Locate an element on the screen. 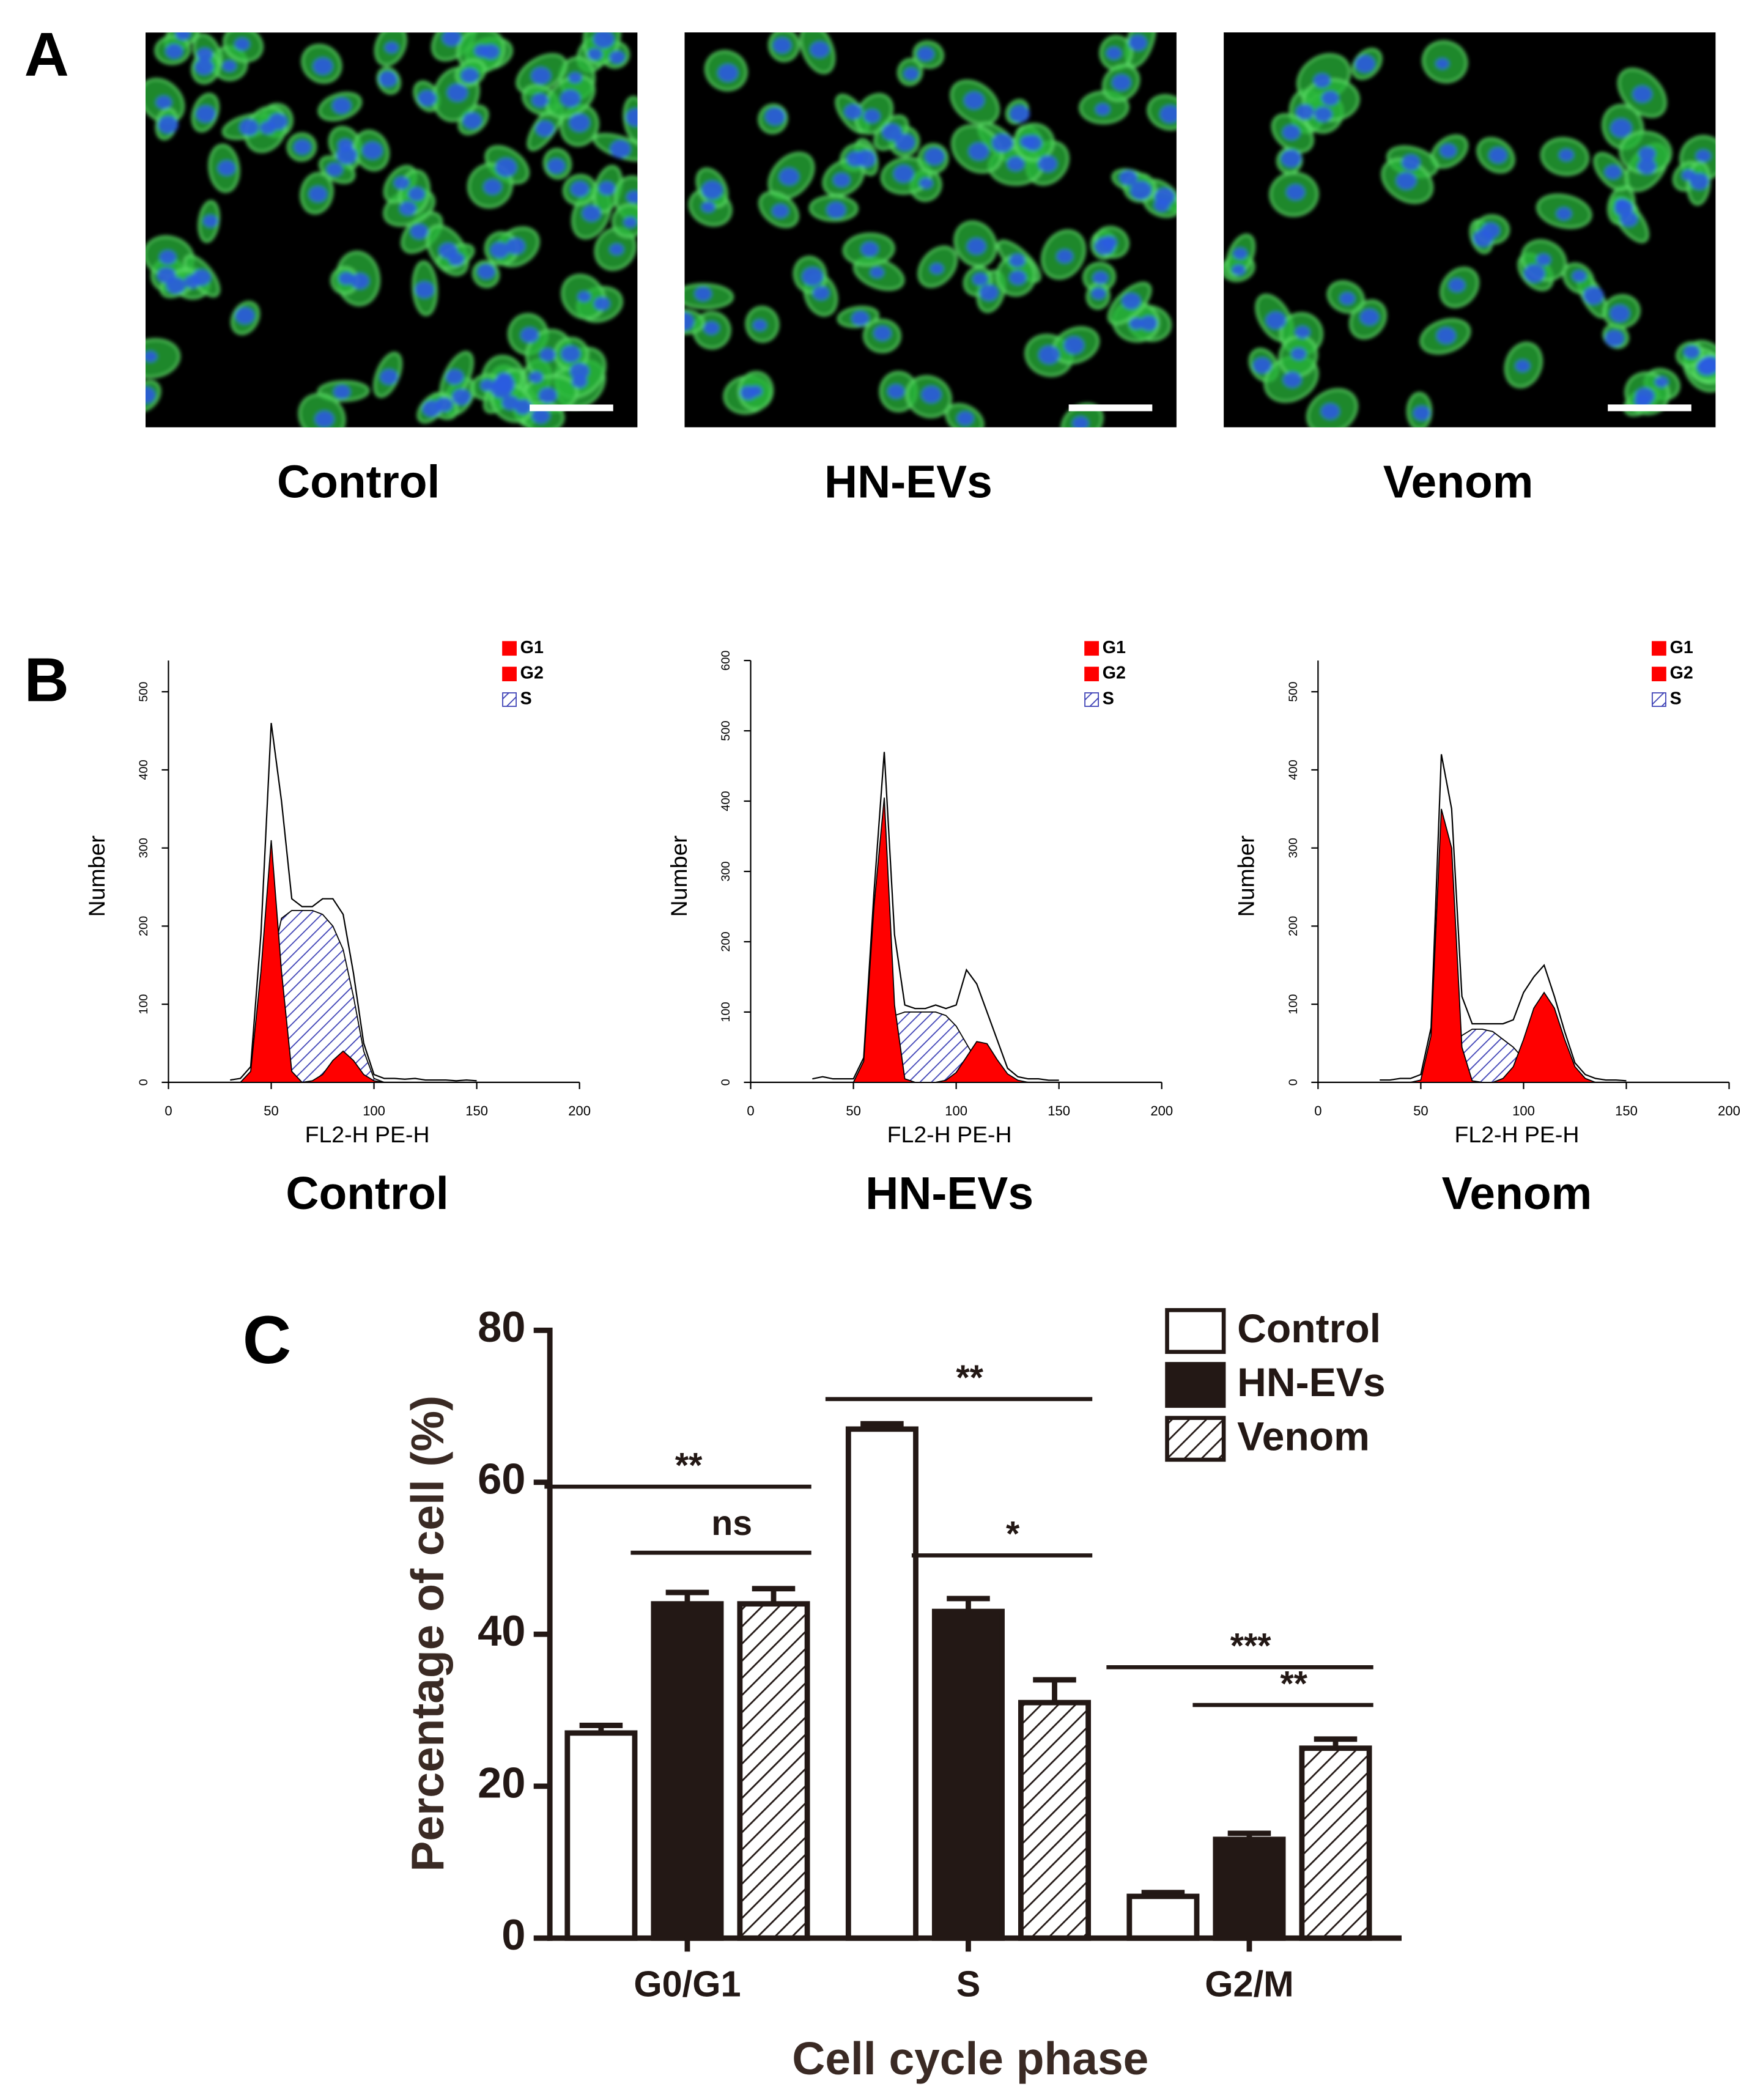  x-axis-label: FL2-H PE-H is located at coordinates (949, 1134).